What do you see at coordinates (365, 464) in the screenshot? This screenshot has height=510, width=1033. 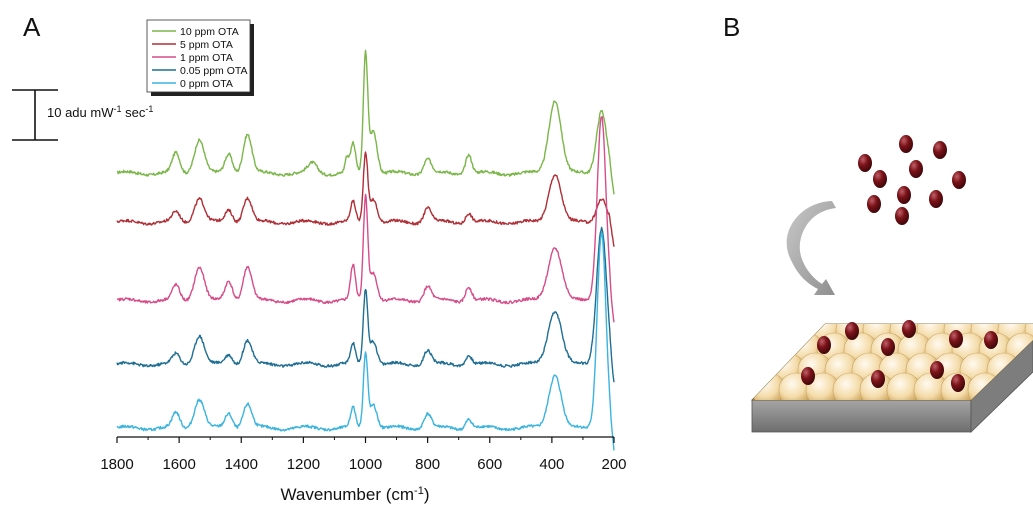 I see `x-tick-label: 1000` at bounding box center [365, 464].